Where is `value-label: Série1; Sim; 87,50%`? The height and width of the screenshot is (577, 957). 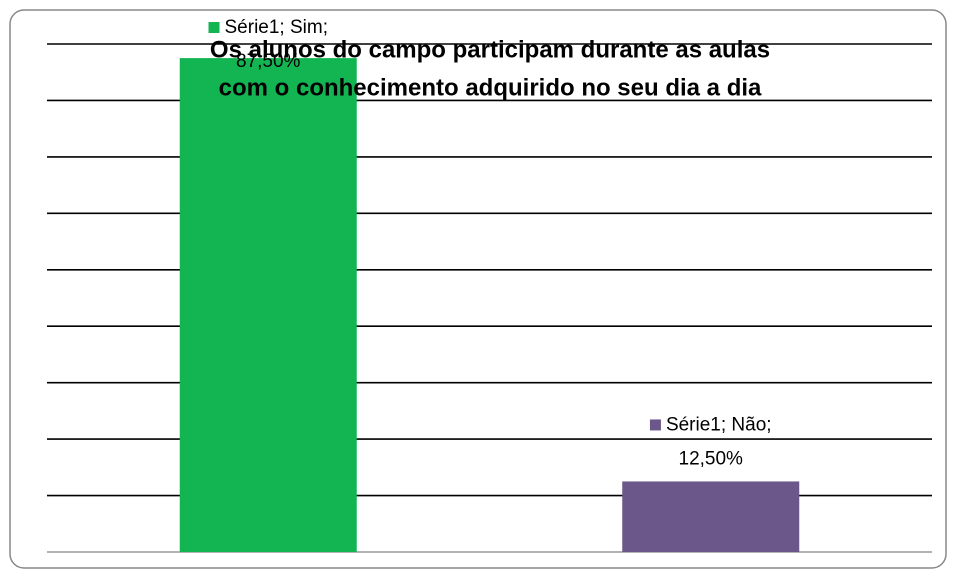 value-label: Série1; Sim; 87,50% is located at coordinates (276, 44).